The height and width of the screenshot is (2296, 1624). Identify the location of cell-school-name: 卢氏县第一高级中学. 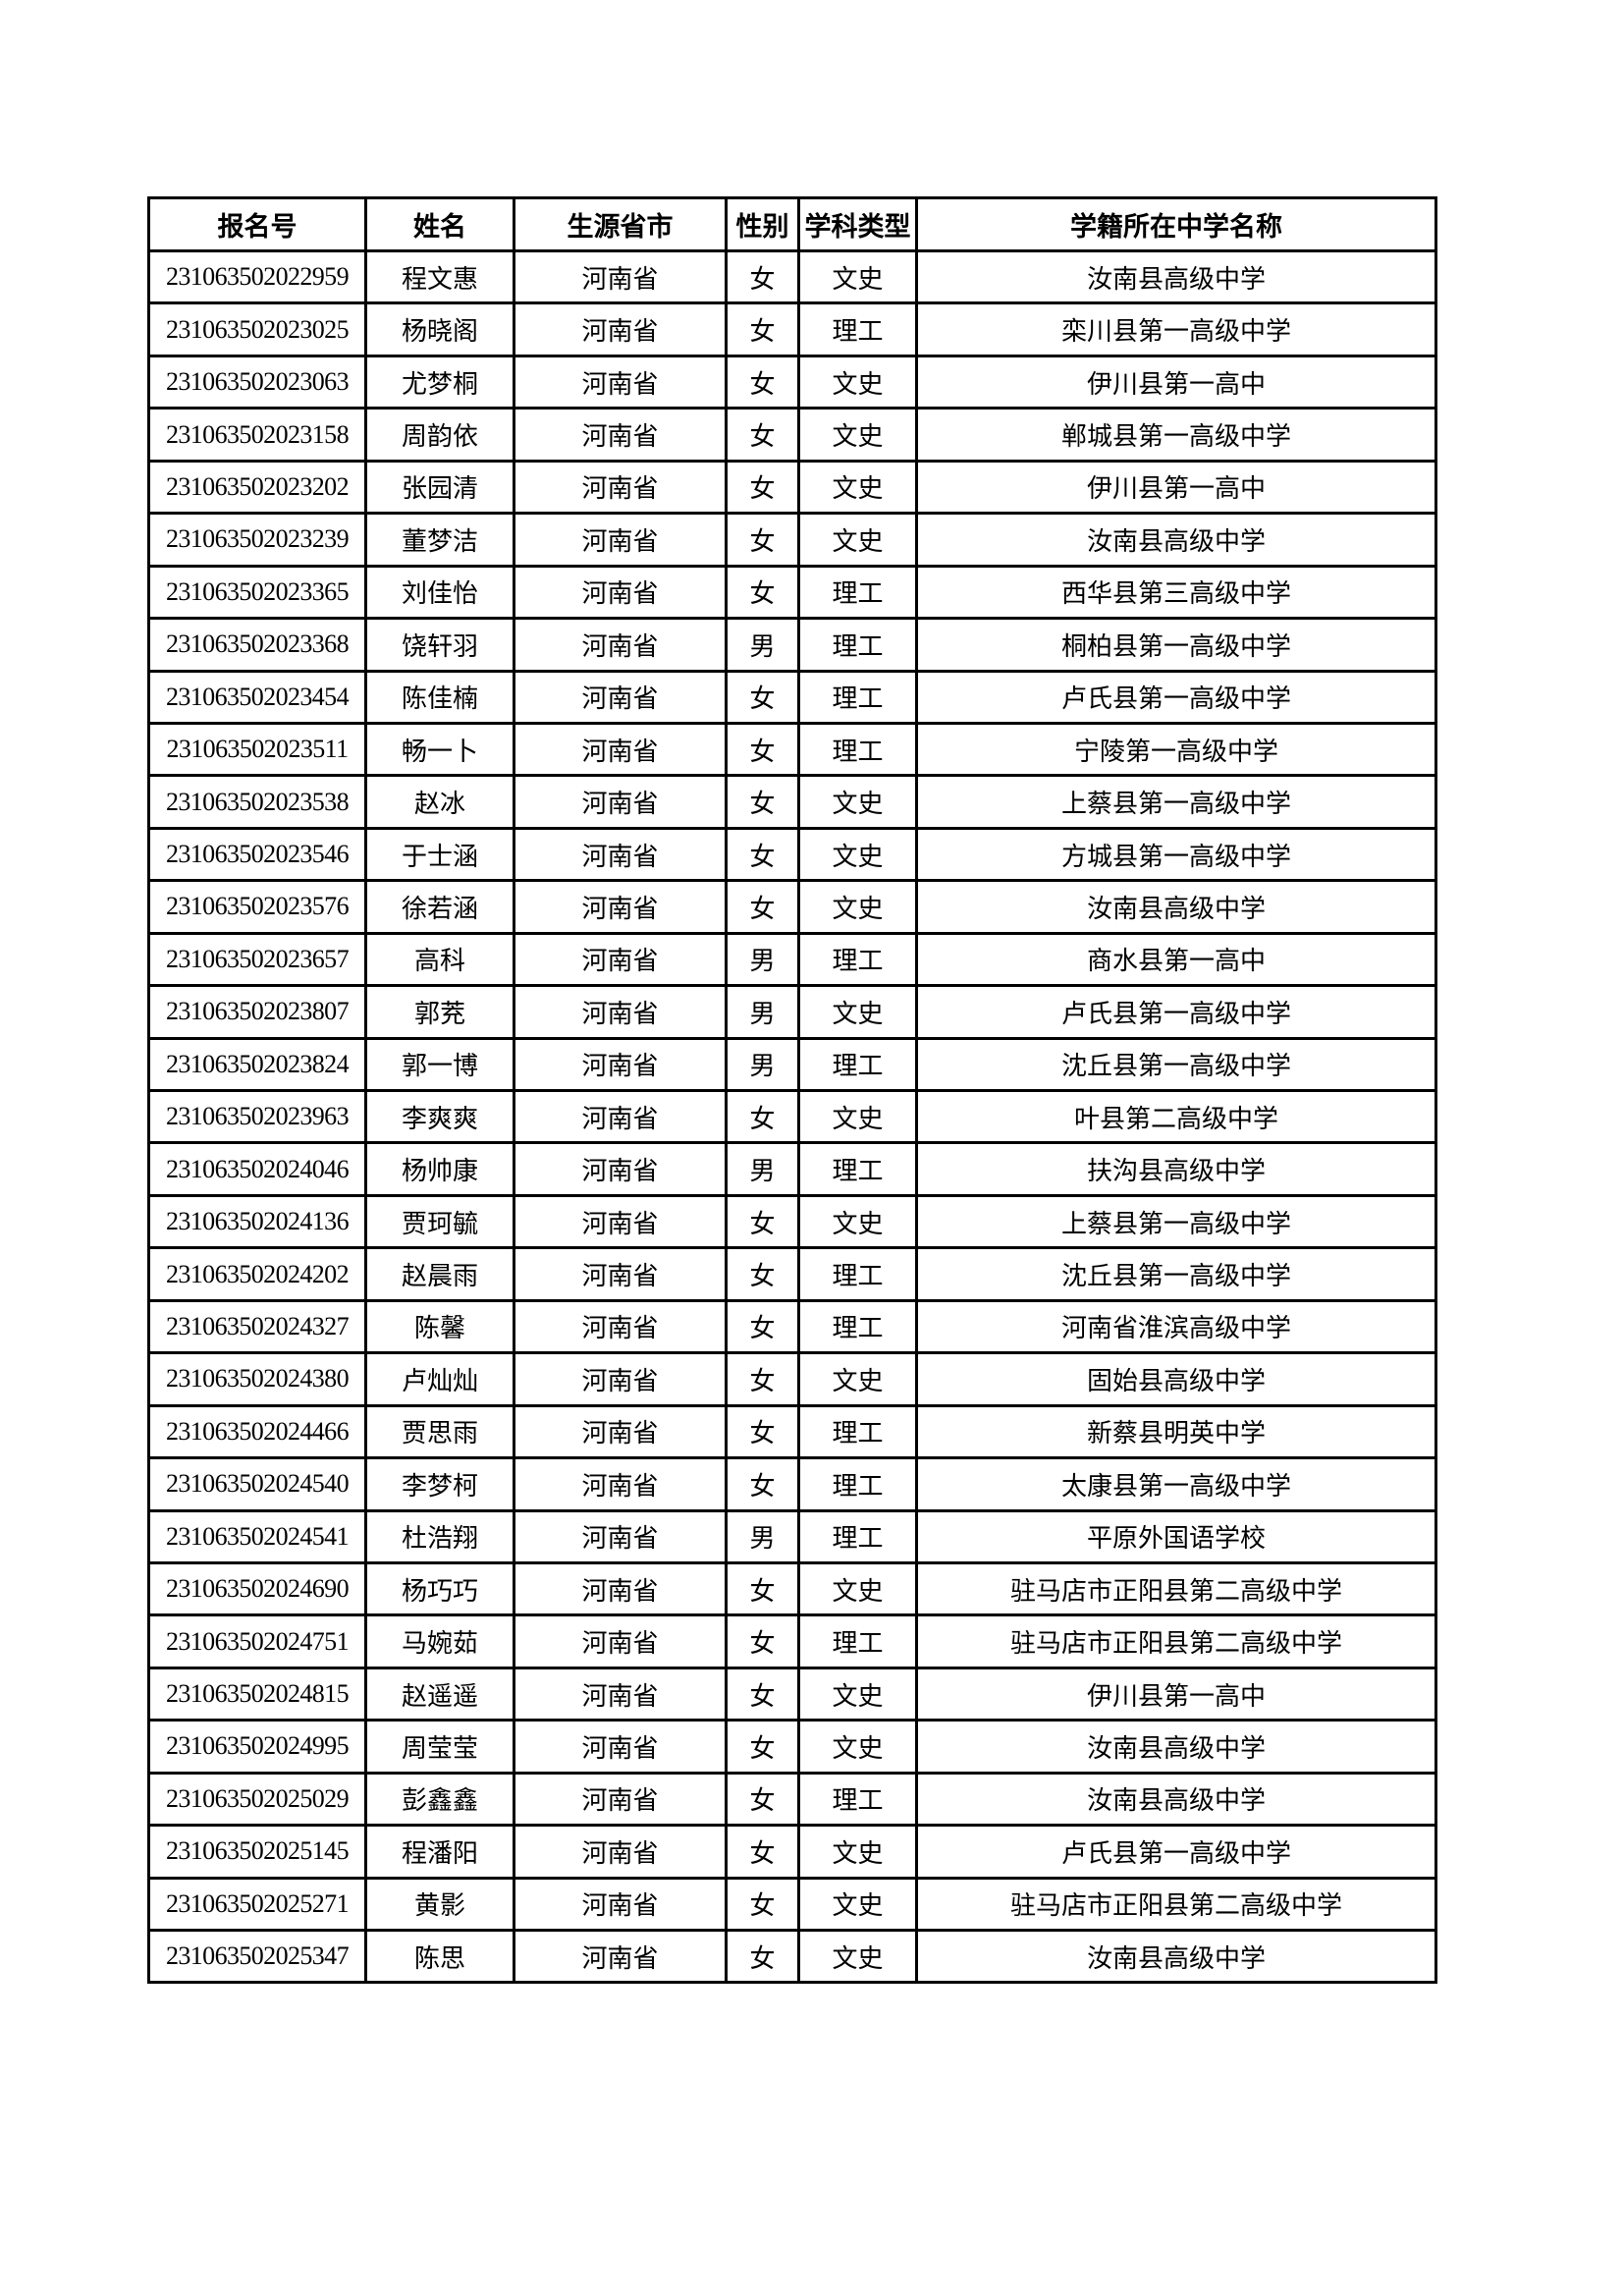
(1176, 697).